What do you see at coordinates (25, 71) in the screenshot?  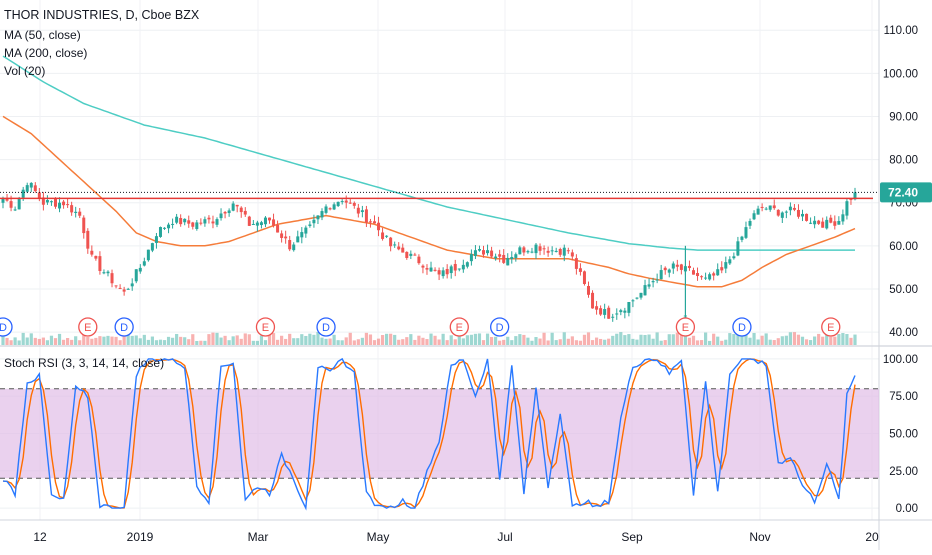 I see `volume-legend: Vol (20)` at bounding box center [25, 71].